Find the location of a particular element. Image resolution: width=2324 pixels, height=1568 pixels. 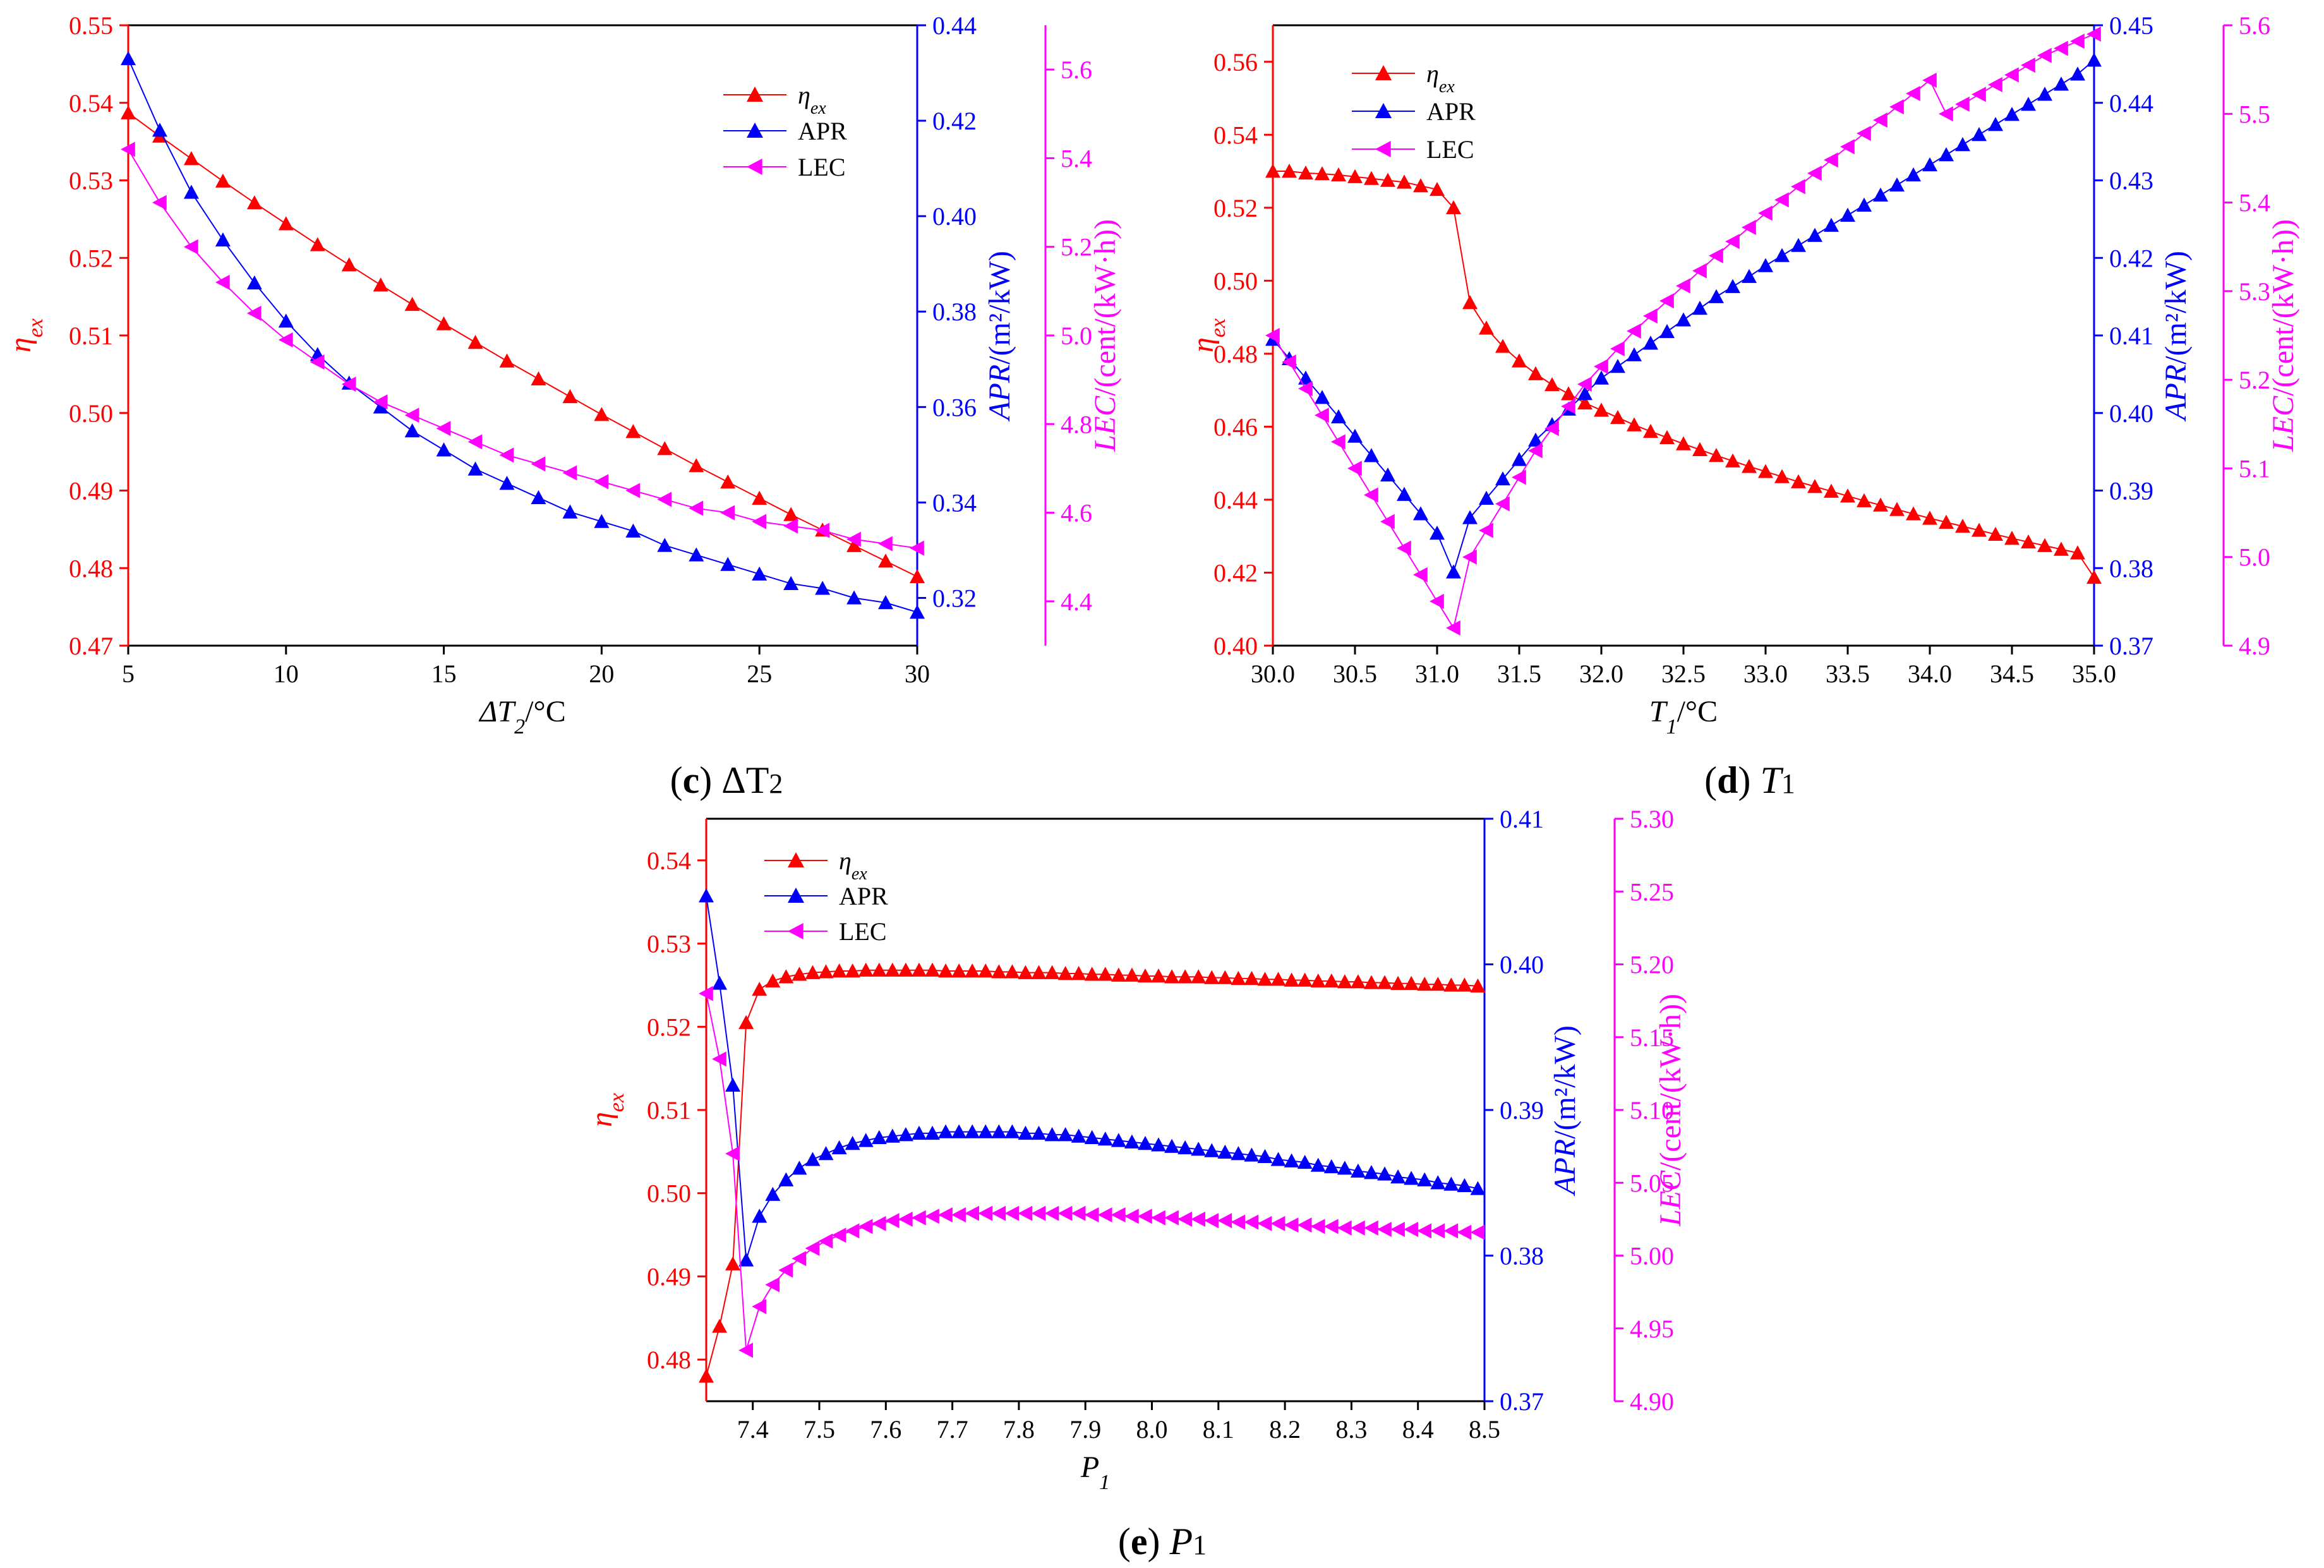

x-tick-label: 30.5 is located at coordinates (1355, 674).